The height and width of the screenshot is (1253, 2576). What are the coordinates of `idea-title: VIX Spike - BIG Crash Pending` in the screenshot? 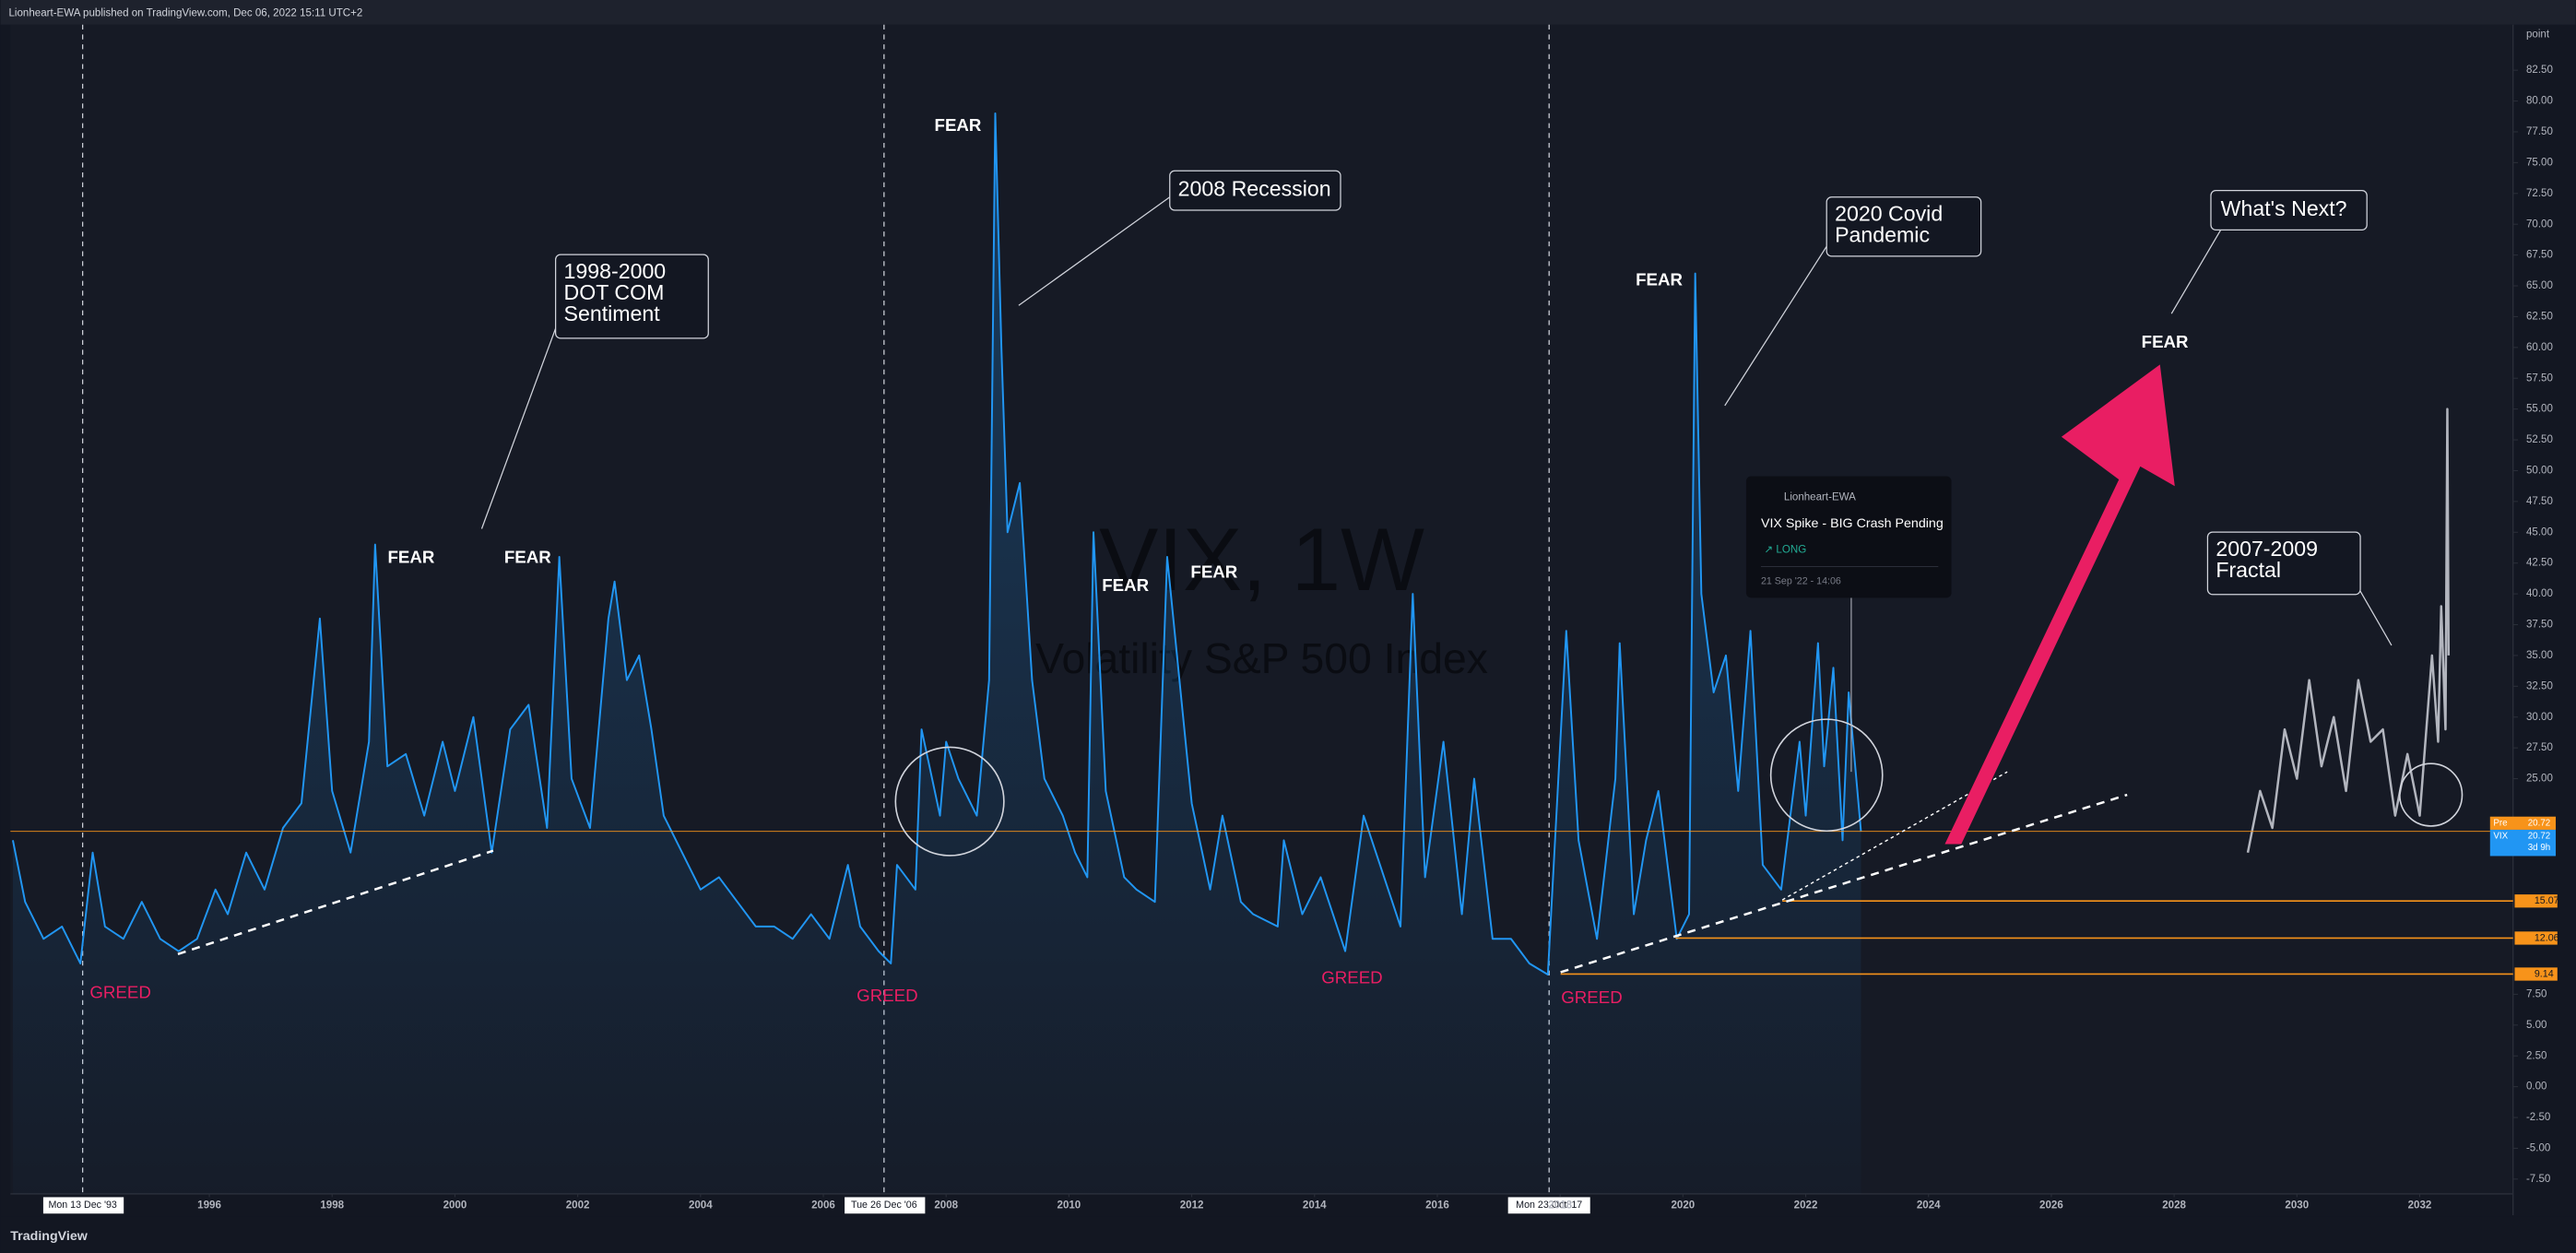 It's located at (1852, 523).